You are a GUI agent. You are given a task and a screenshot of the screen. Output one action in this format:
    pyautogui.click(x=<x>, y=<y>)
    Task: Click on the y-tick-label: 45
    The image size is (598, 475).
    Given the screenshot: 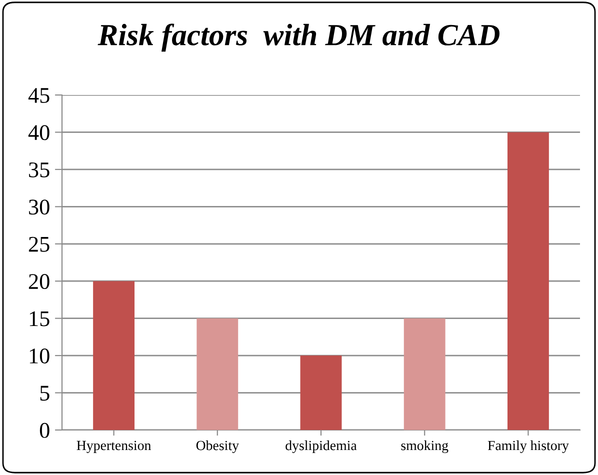 What is the action you would take?
    pyautogui.click(x=39, y=95)
    